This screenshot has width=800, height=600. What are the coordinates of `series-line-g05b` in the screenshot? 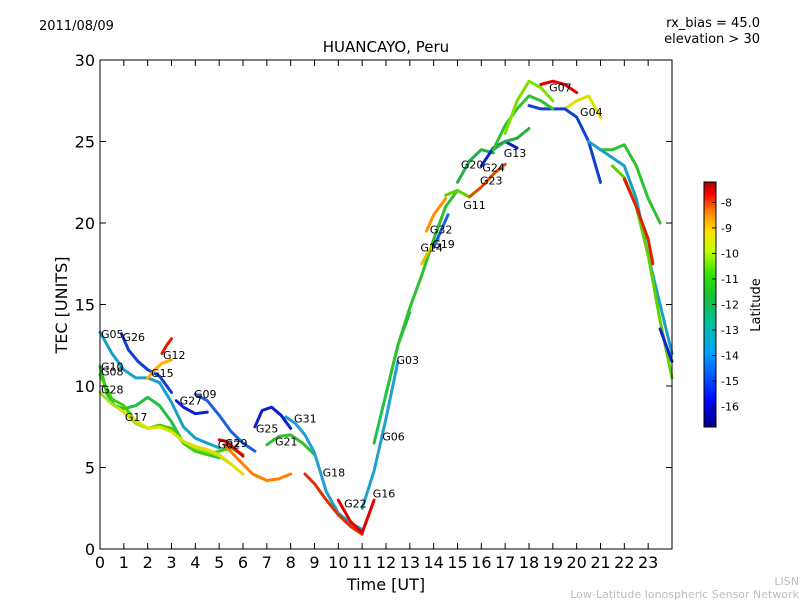 It's located at (630, 247).